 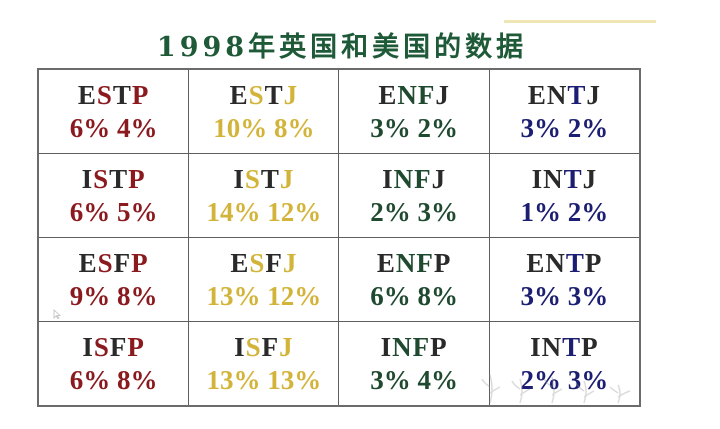 I want to click on type-label: ISTP, so click(x=113, y=179).